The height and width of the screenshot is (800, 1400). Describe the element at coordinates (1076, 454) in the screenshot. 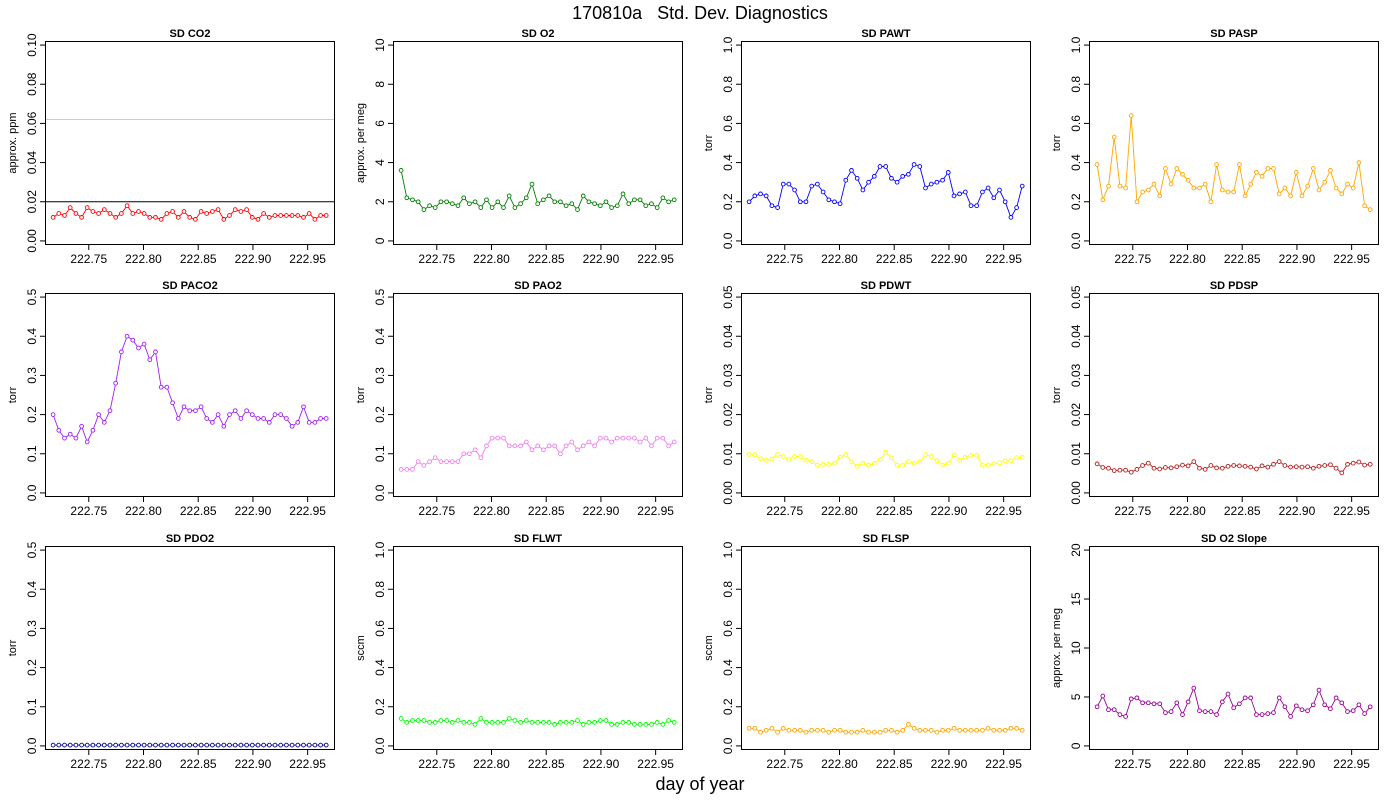

I see `y-tick-label: 0.01` at that location.